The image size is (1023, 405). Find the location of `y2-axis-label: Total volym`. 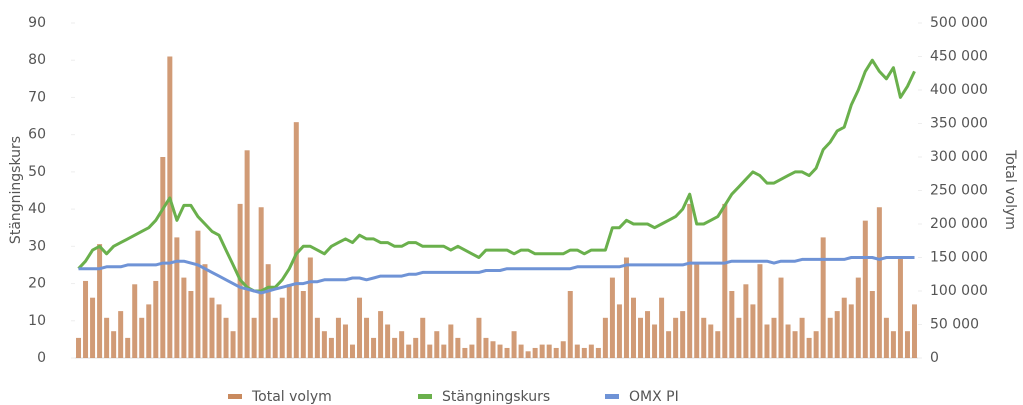

y2-axis-label: Total volym is located at coordinates (1010, 189).